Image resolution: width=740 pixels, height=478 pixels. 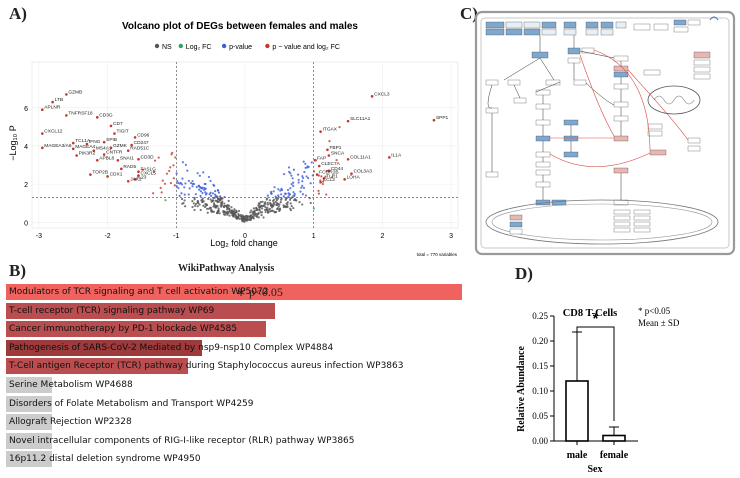 What do you see at coordinates (39, 236) in the screenshot?
I see `volcano-x-tick: -3` at bounding box center [39, 236].